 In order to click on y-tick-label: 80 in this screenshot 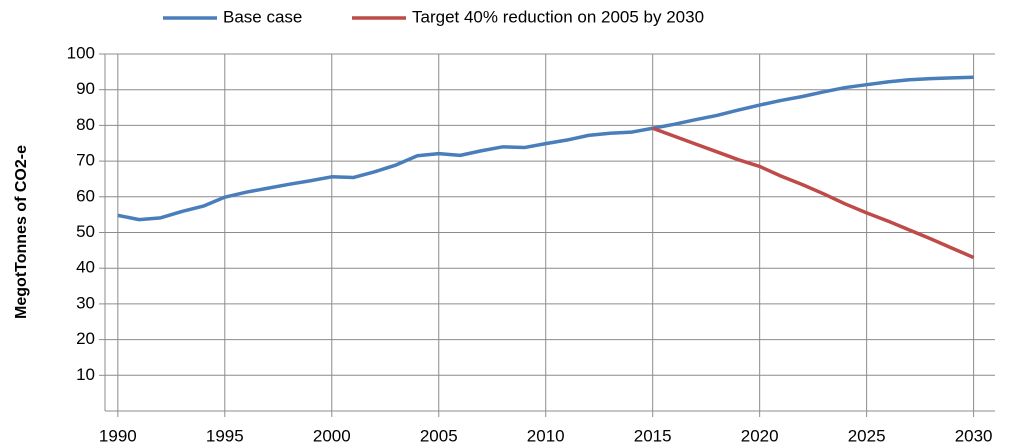, I will do `click(85, 124)`.